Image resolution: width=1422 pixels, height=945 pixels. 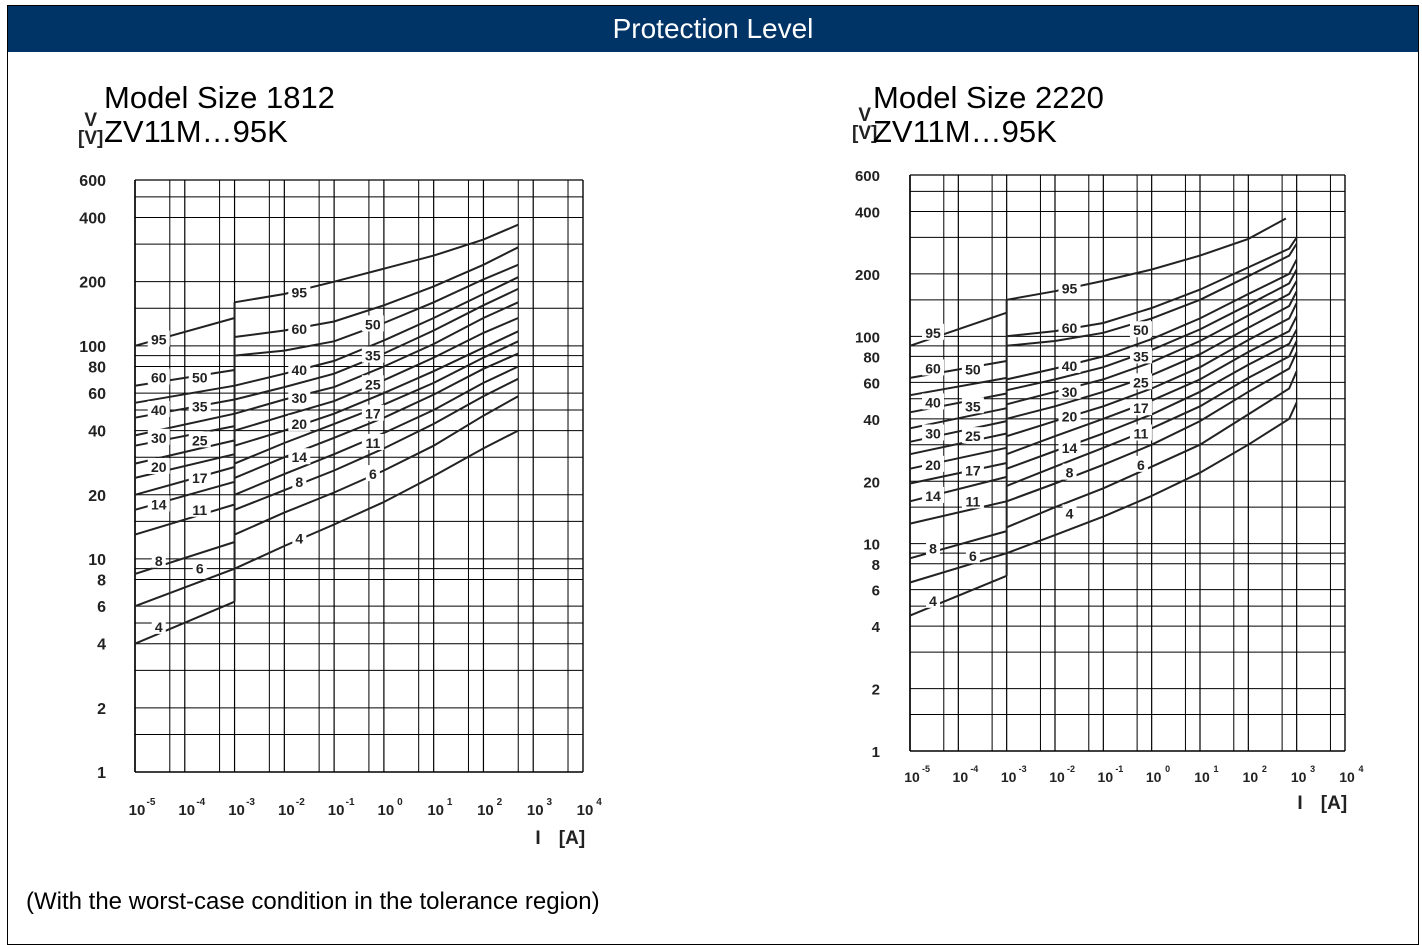 I want to click on chart-1-series-label: 8, so click(x=159, y=561).